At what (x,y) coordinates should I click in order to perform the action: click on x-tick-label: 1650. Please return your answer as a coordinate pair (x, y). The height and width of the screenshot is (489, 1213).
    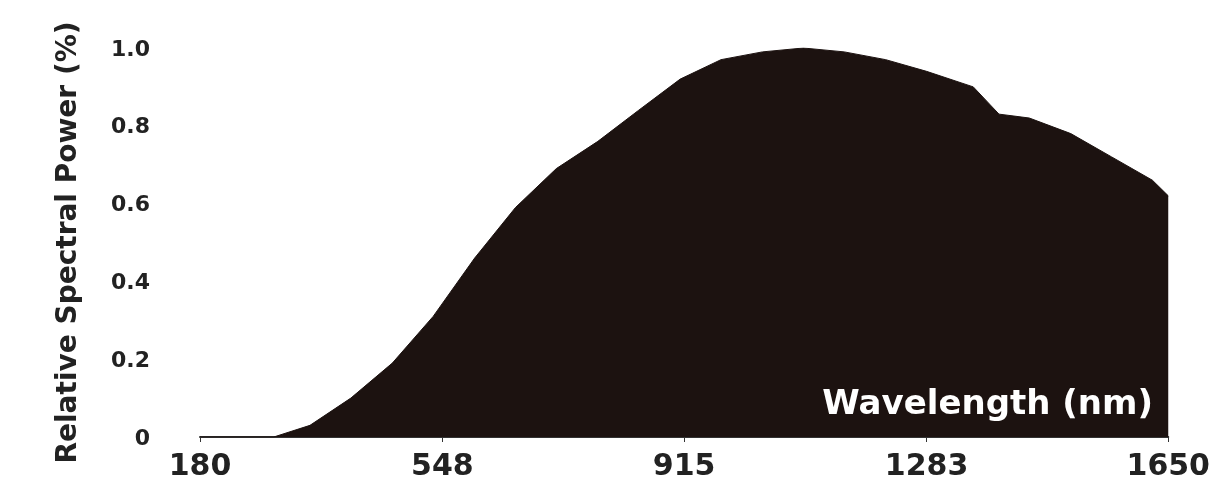
    Looking at the image, I should click on (1168, 464).